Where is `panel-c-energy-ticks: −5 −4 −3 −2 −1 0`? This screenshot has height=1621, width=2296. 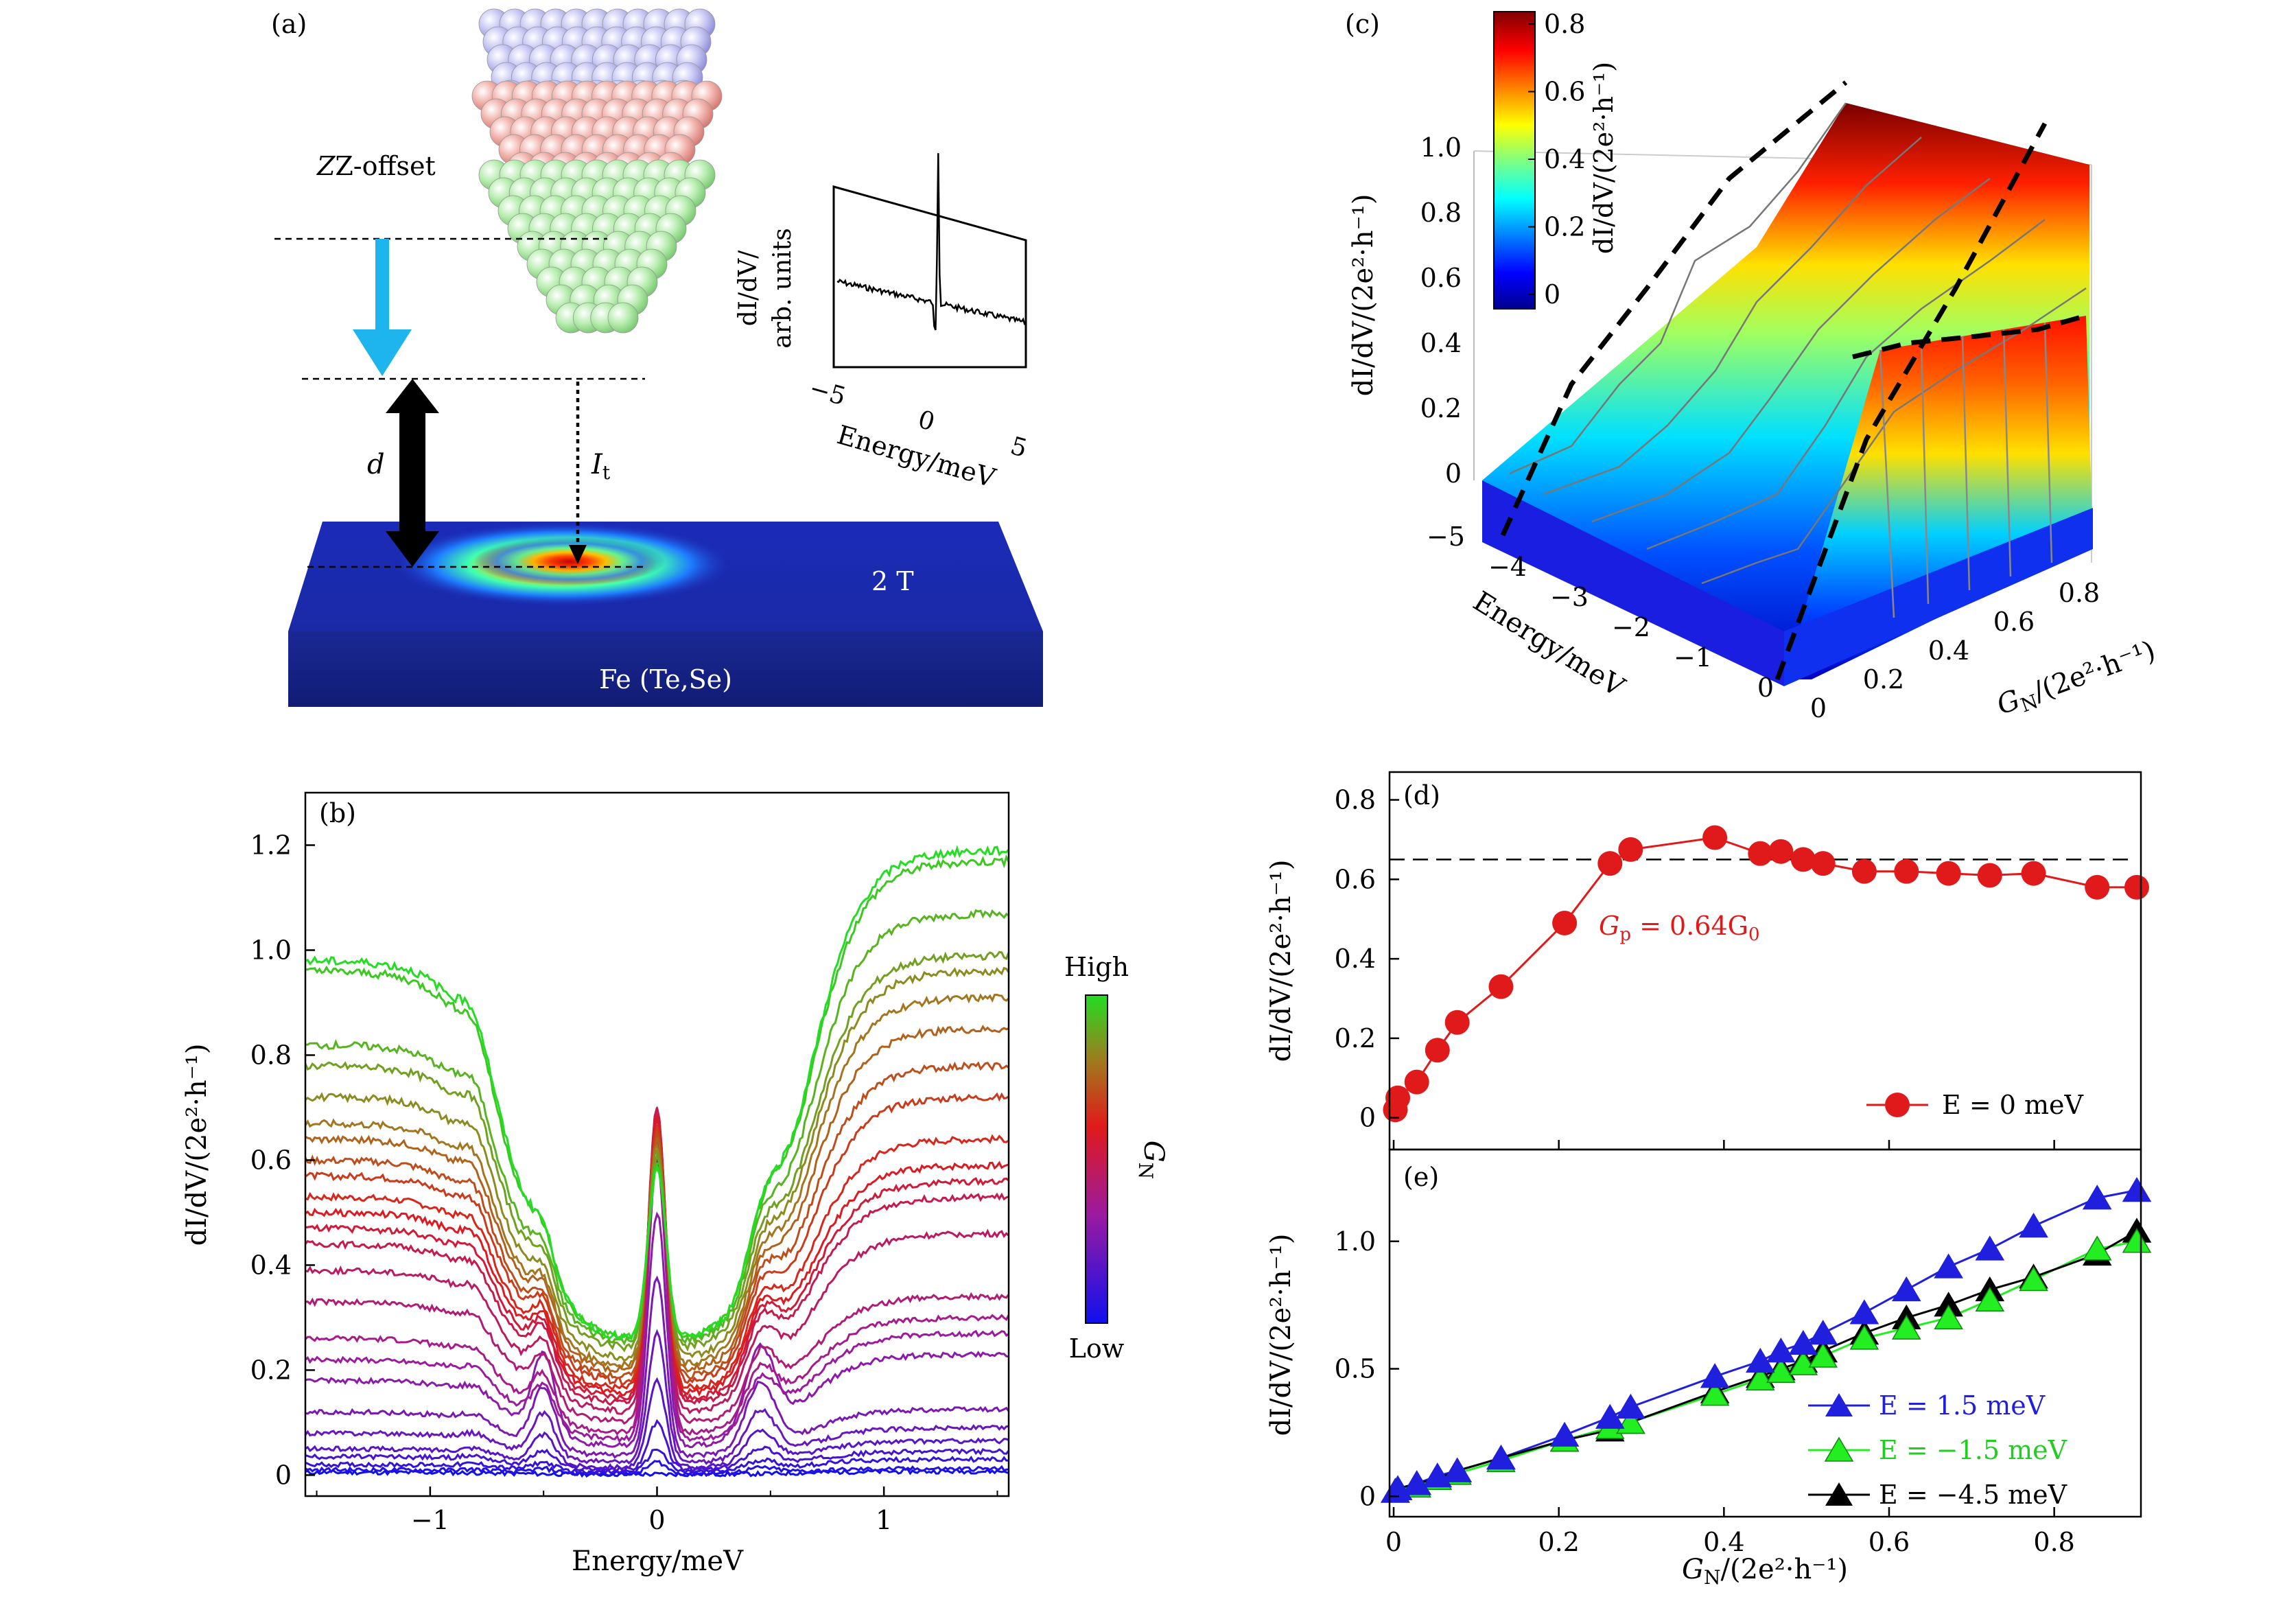 panel-c-energy-ticks: −5 −4 −3 −2 −1 0 is located at coordinates (1600, 612).